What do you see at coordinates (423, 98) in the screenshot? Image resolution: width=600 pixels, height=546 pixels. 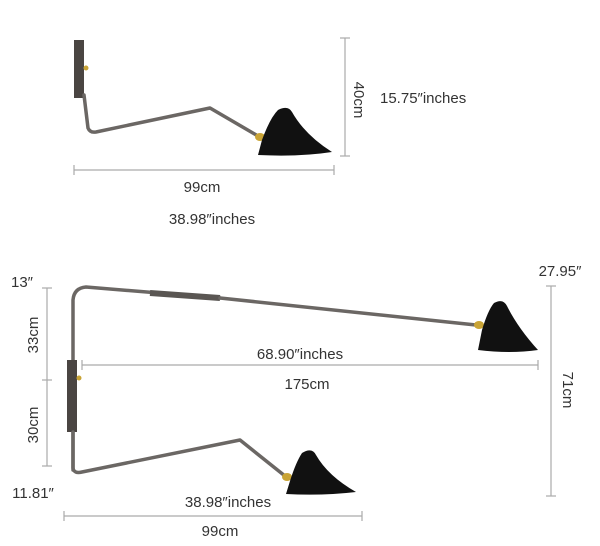 I see `dimension-label: 15.75″inches` at bounding box center [423, 98].